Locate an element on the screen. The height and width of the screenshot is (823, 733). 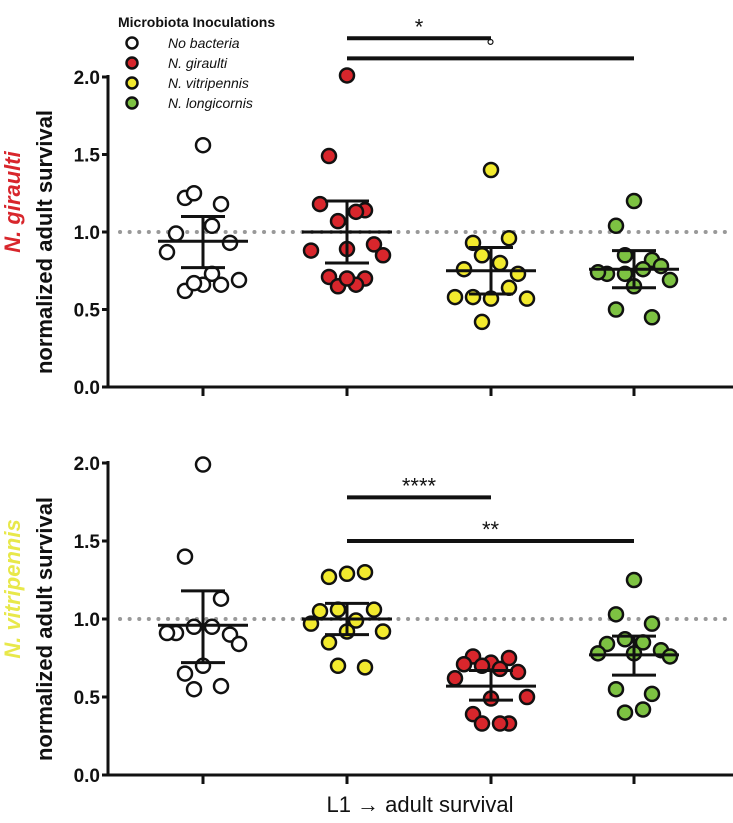
legend-item-label: N. longicornis is located at coordinates (210, 103).